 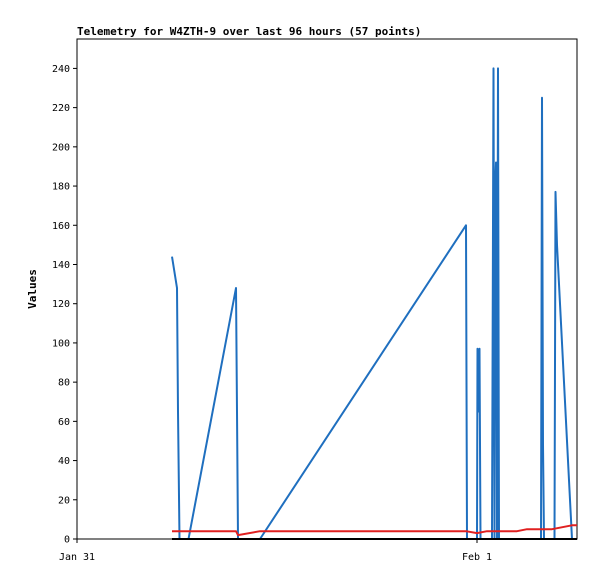 What do you see at coordinates (61, 69) in the screenshot?
I see `y-tick-label: 240` at bounding box center [61, 69].